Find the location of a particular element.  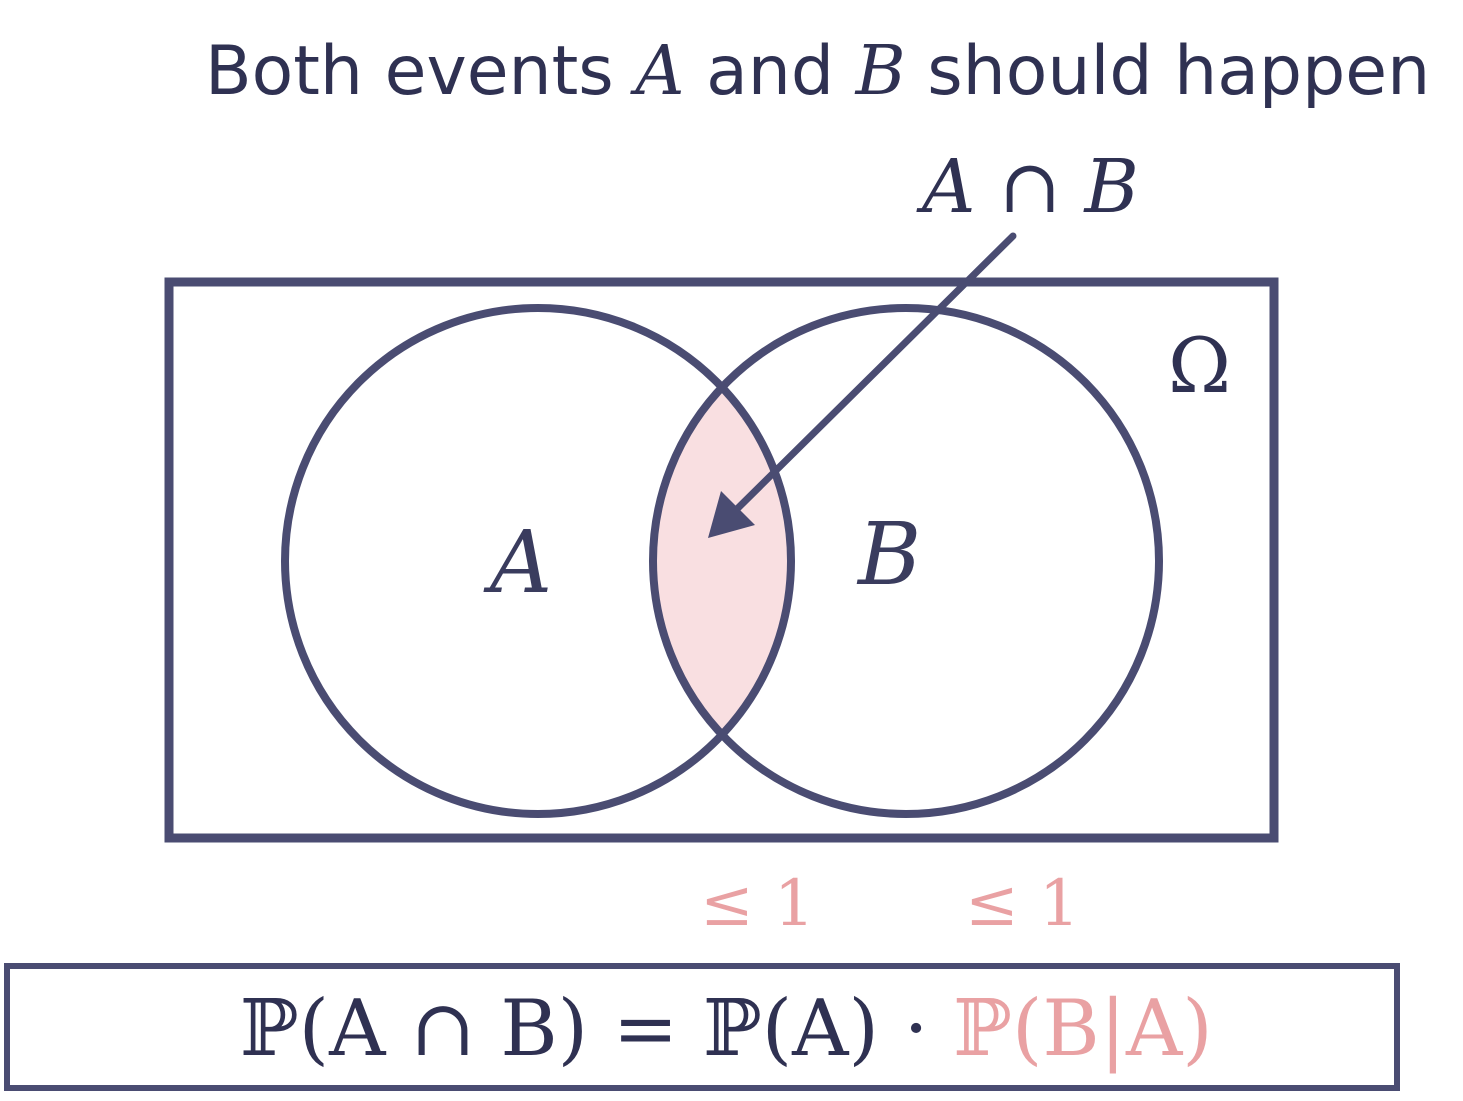

universe-omega-label: Ω is located at coordinates (1200, 365).